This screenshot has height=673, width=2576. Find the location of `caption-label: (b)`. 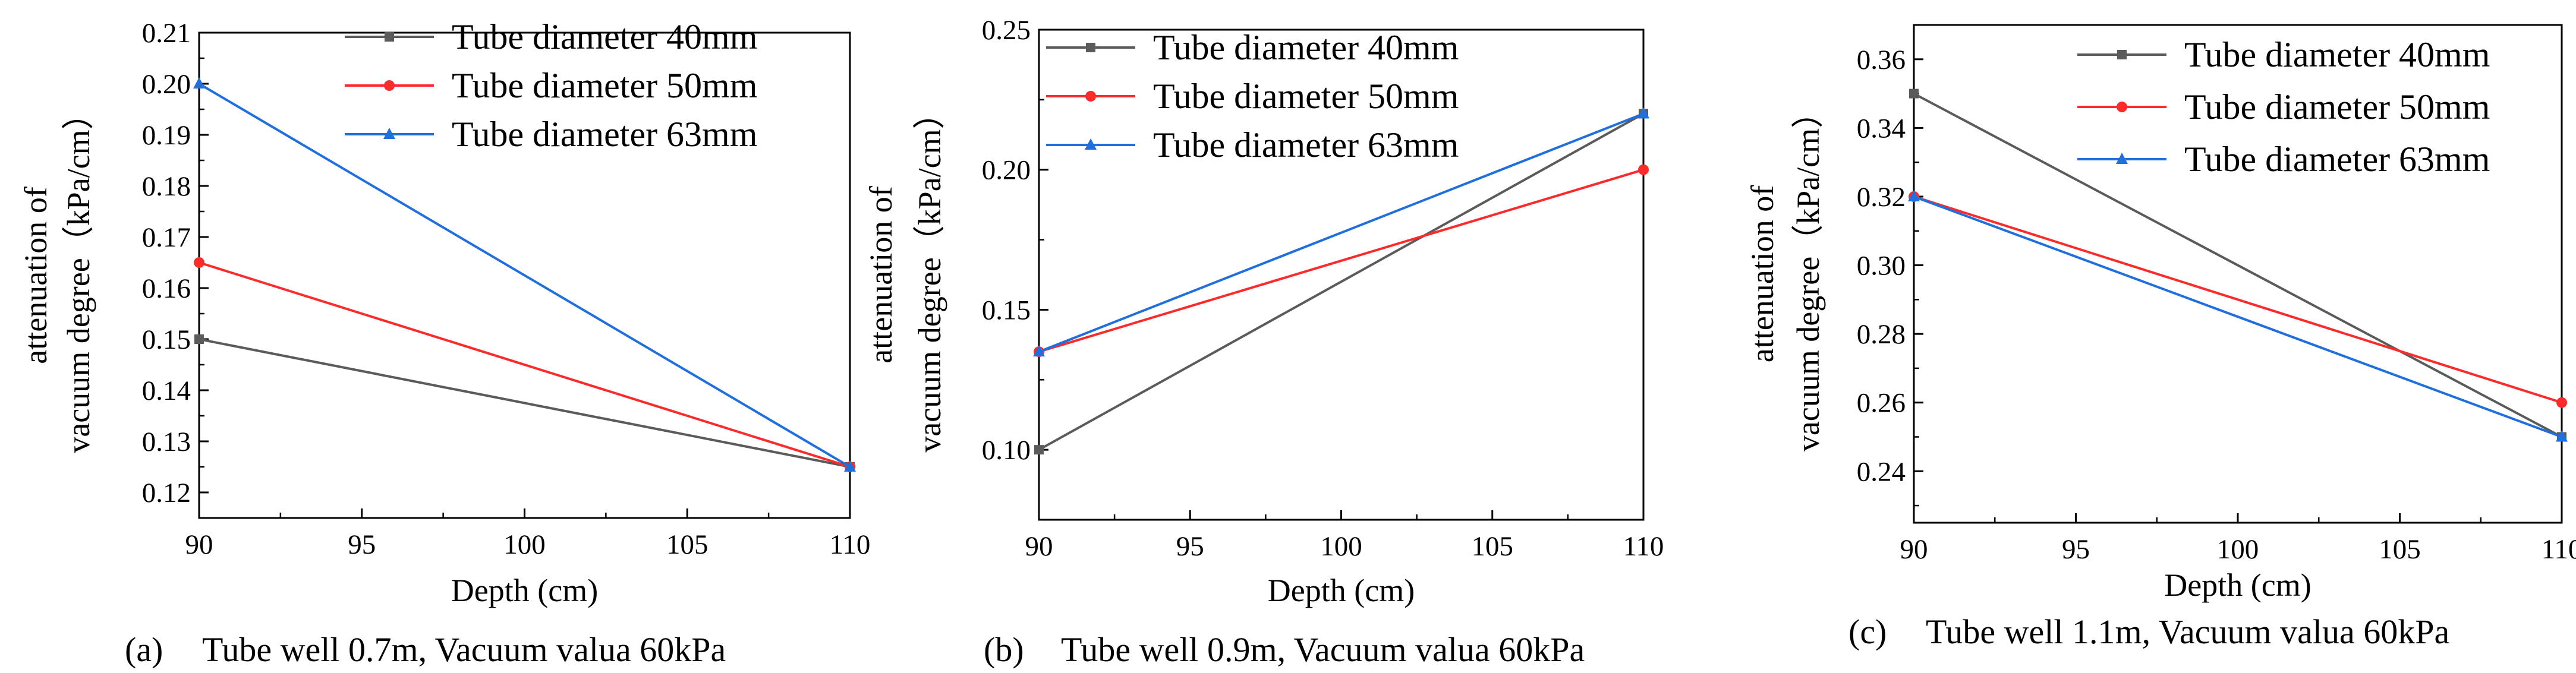

caption-label: (b) is located at coordinates (1004, 650).